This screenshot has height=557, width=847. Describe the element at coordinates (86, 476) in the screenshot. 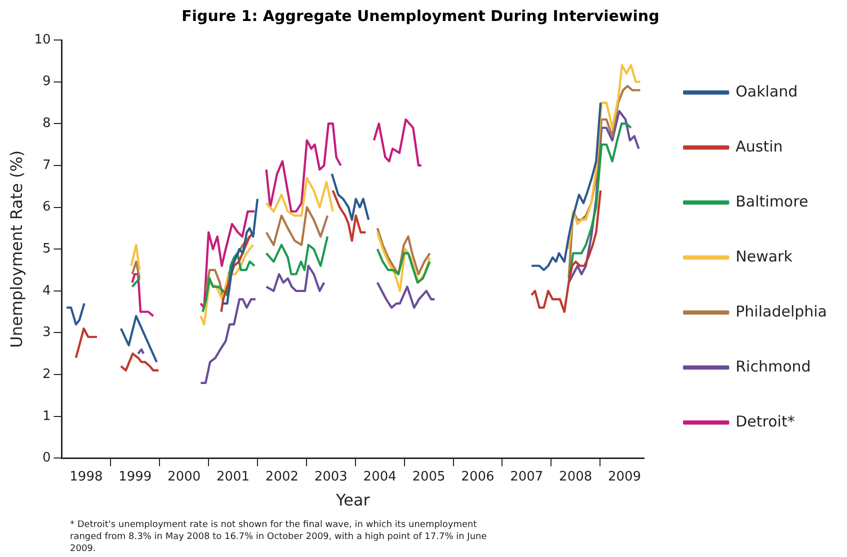

I see `x-tick-label: 1998` at that location.